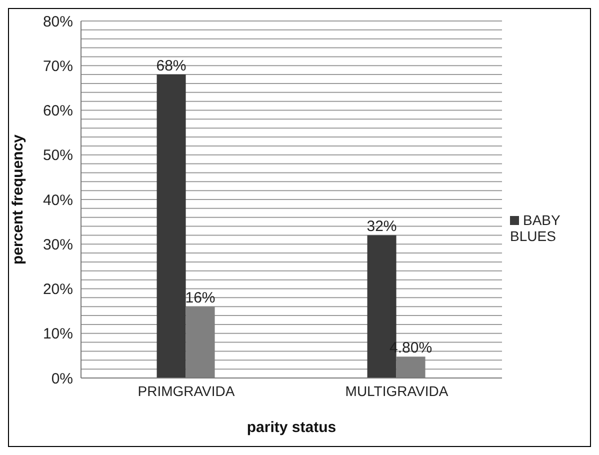 This screenshot has height=455, width=599. I want to click on y-tick-label: 30%, so click(57, 245).